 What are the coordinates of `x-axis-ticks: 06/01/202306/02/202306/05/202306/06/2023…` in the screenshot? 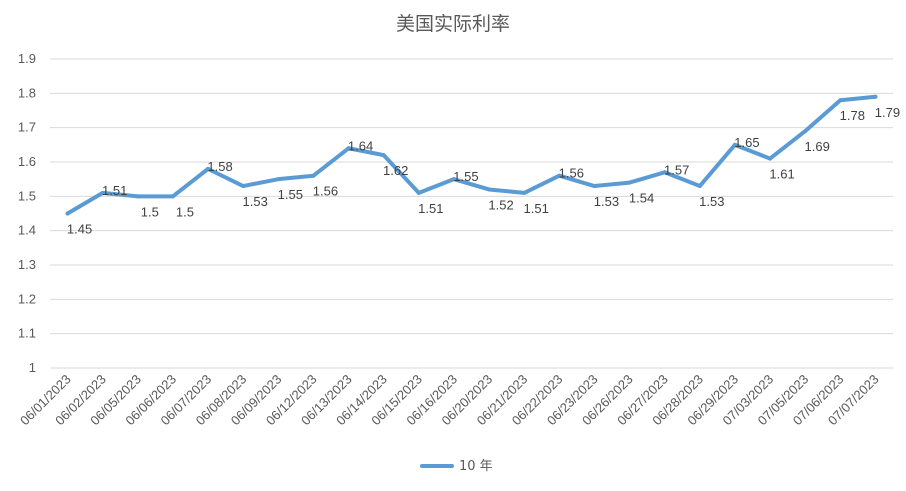 It's located at (449, 400).